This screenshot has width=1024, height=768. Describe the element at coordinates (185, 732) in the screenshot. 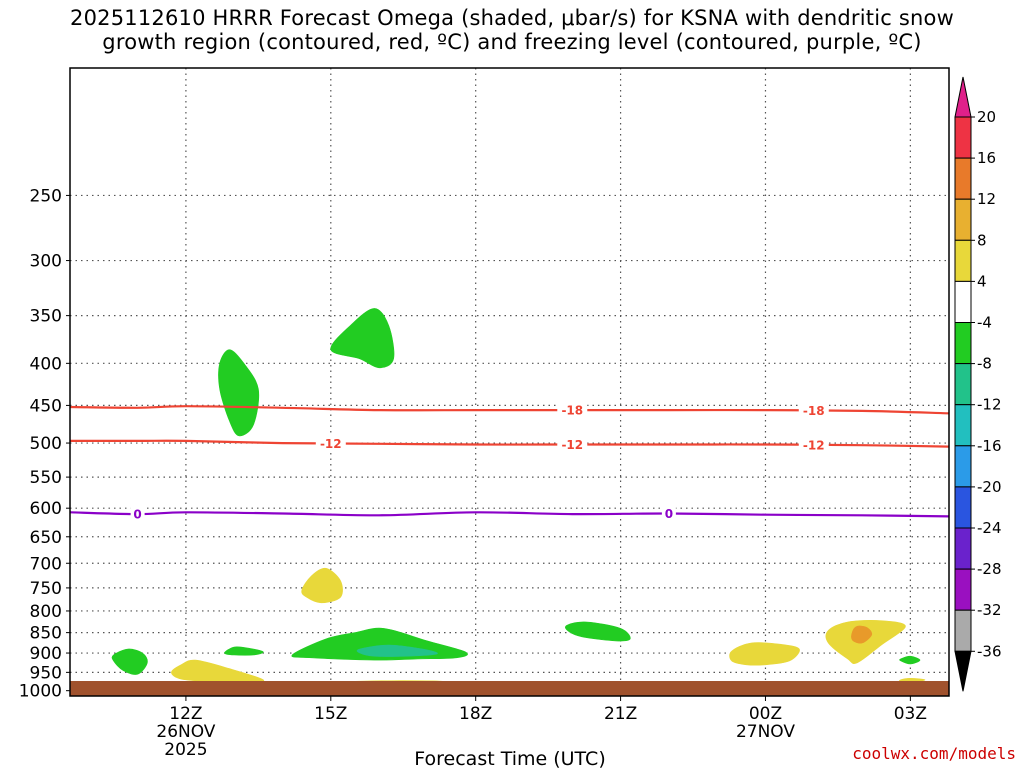

I see `x-tick-date-26NOV: 26NOV` at that location.